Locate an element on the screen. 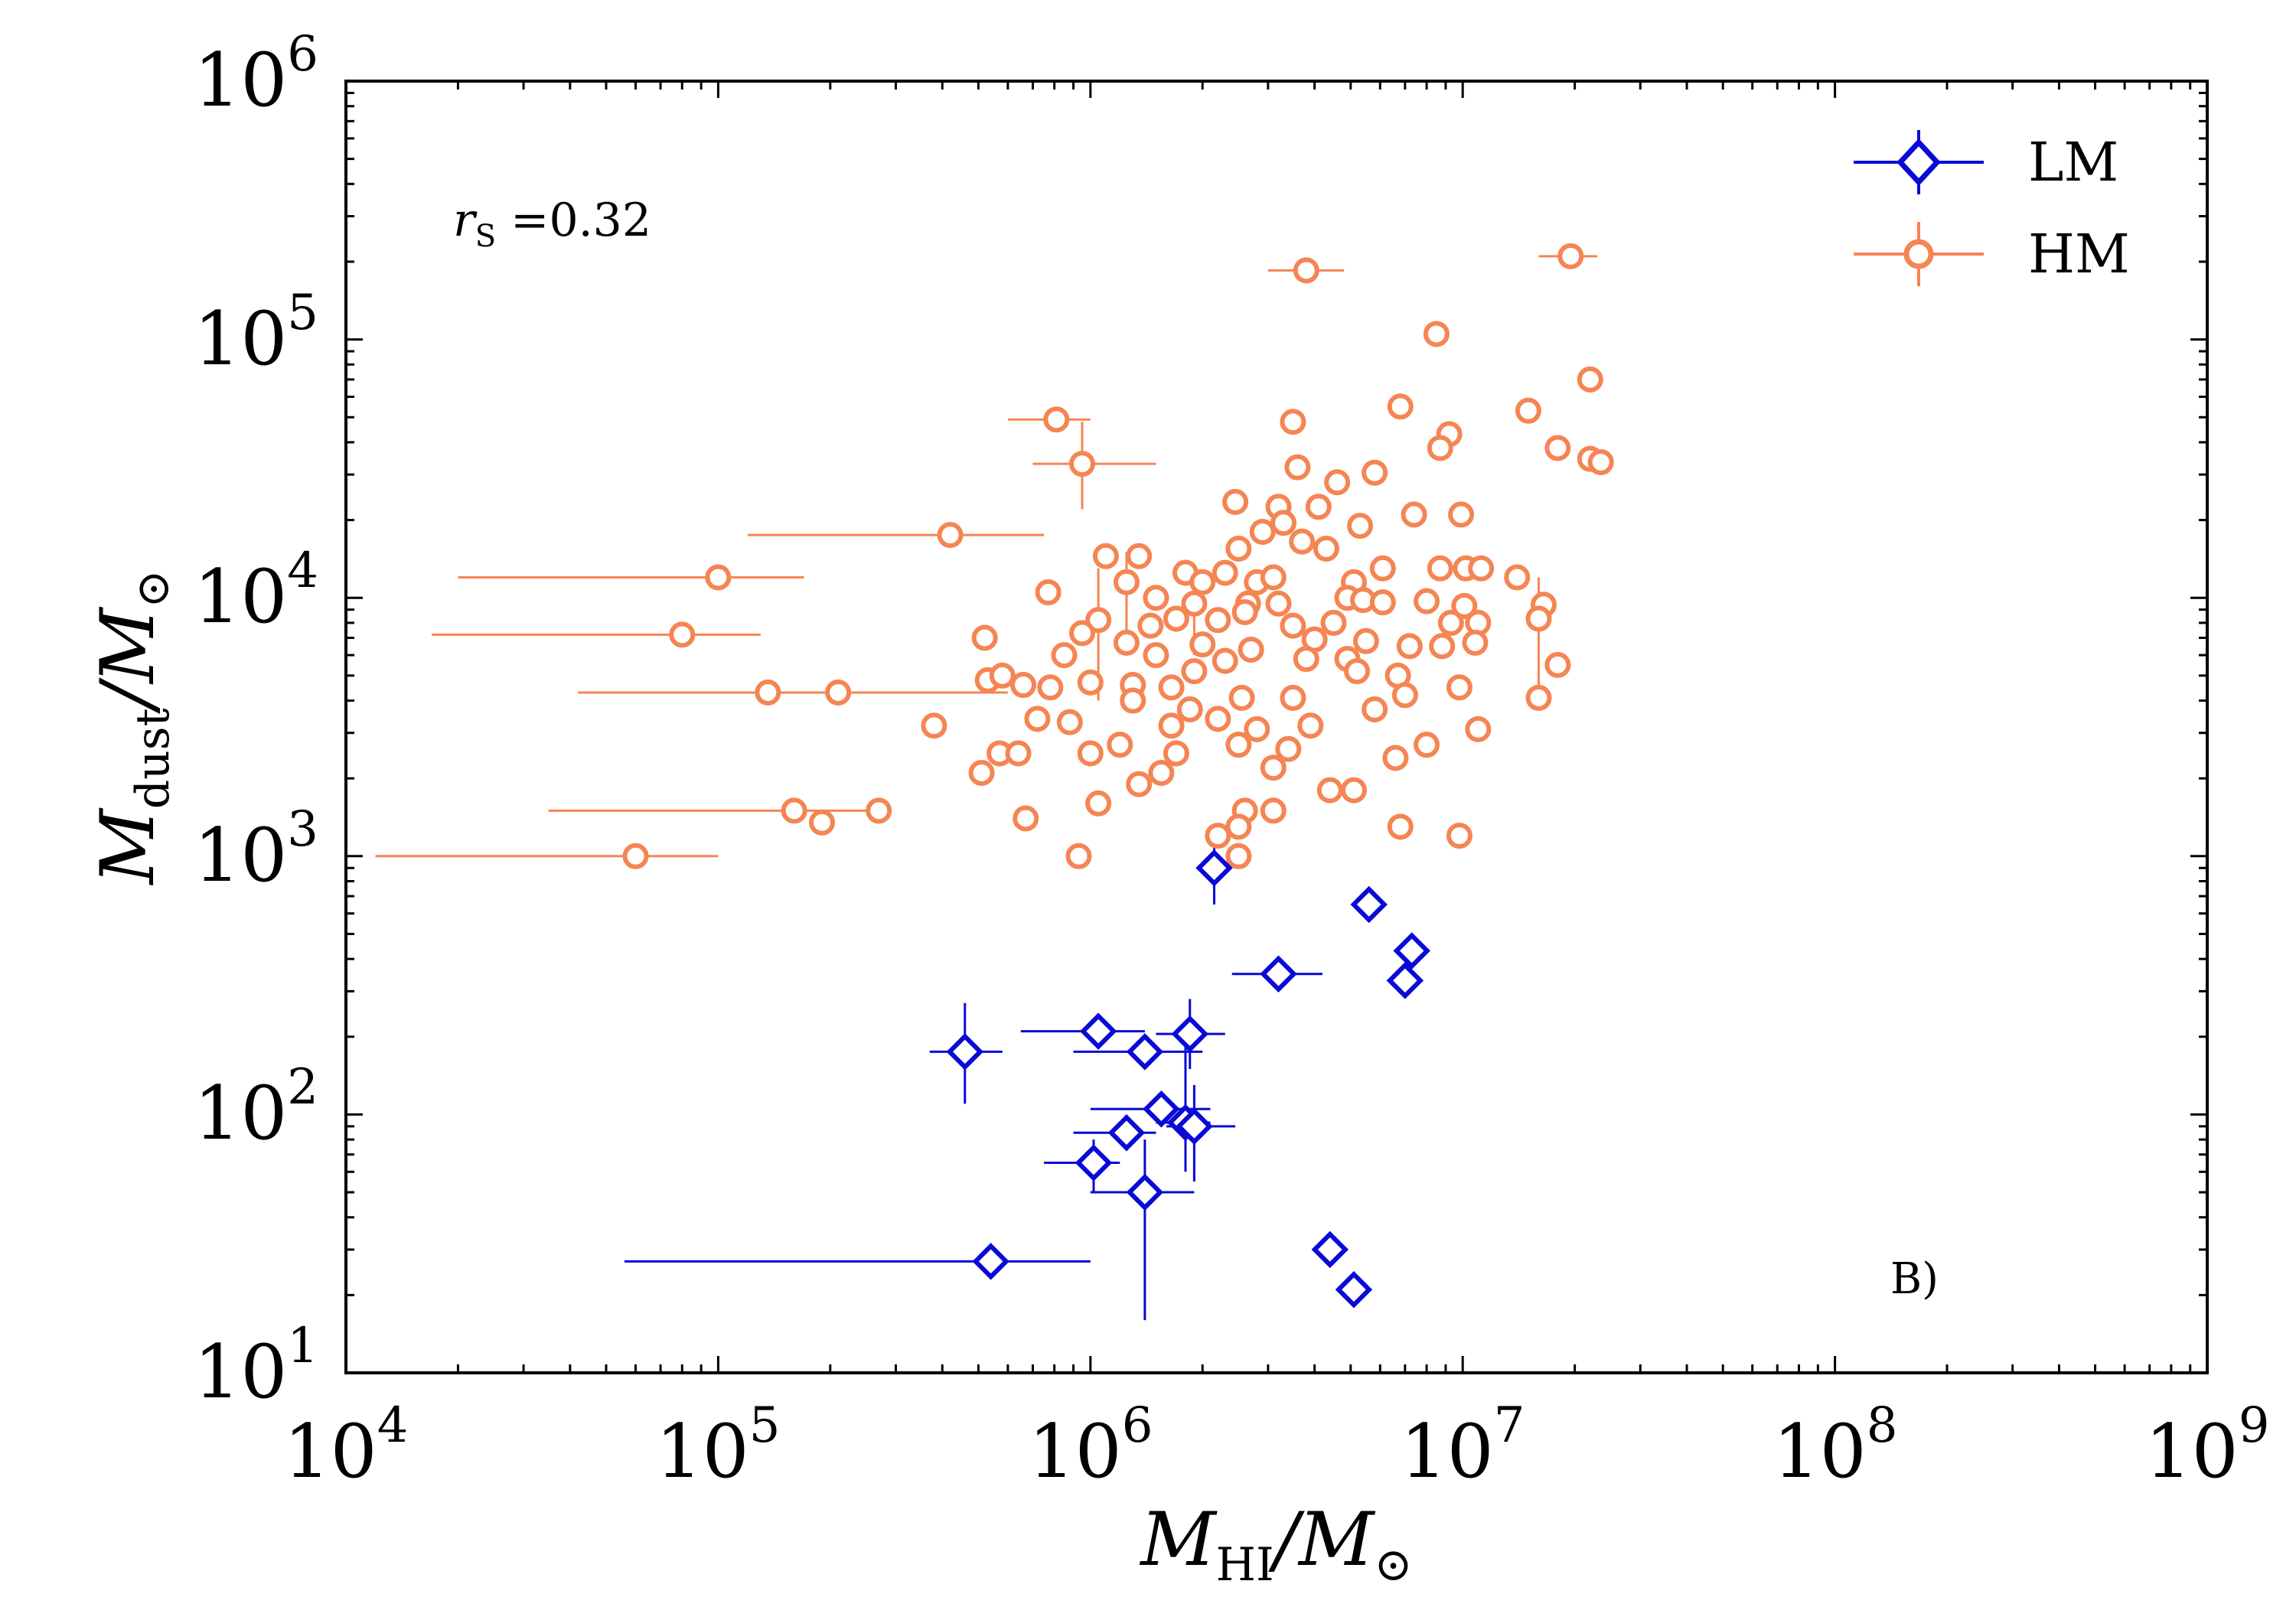 The height and width of the screenshot is (1607, 2296). legend-hm-marker is located at coordinates (1918, 254).